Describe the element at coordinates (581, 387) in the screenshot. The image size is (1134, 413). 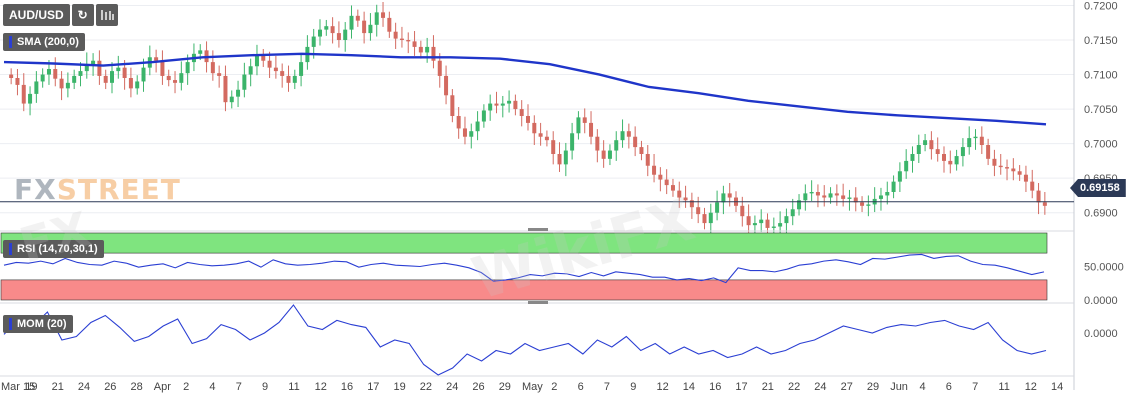
I see `x-axis-label: 6` at that location.